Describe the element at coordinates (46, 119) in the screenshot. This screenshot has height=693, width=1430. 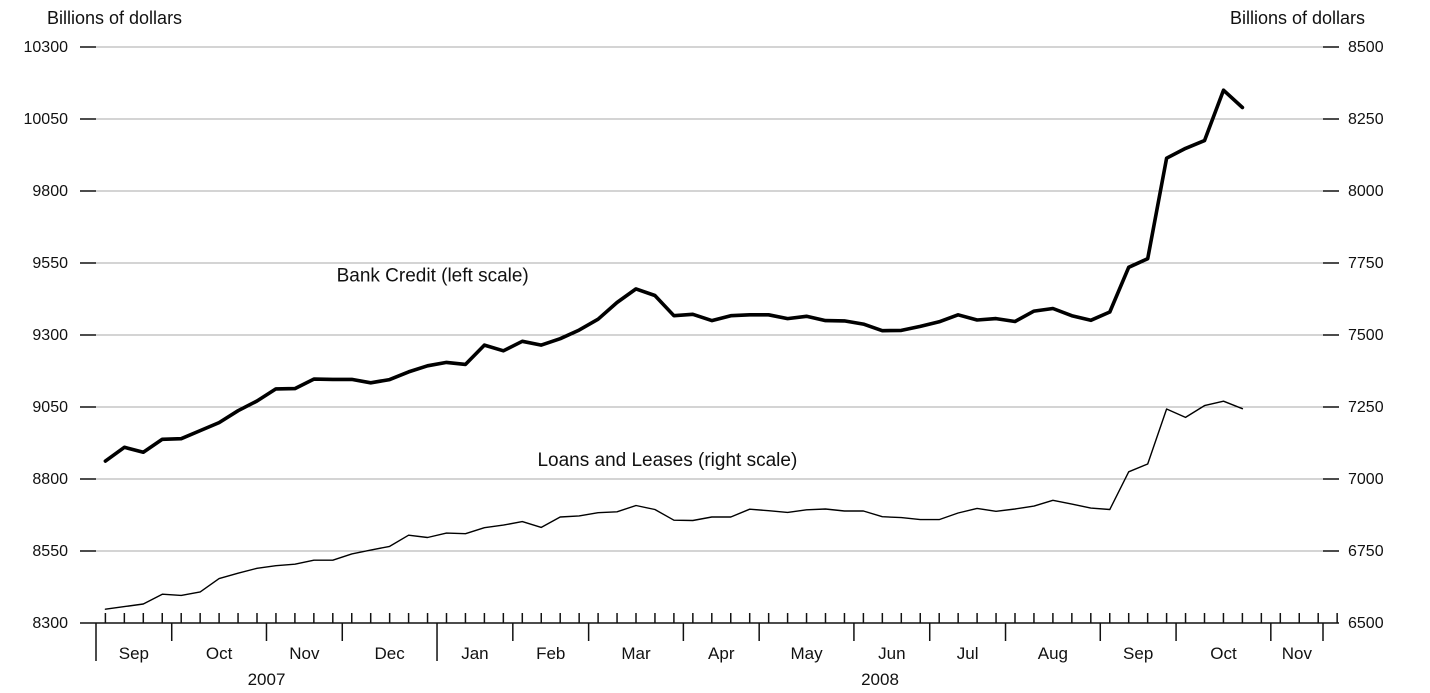
I see `left-tick-label: 10050` at that location.